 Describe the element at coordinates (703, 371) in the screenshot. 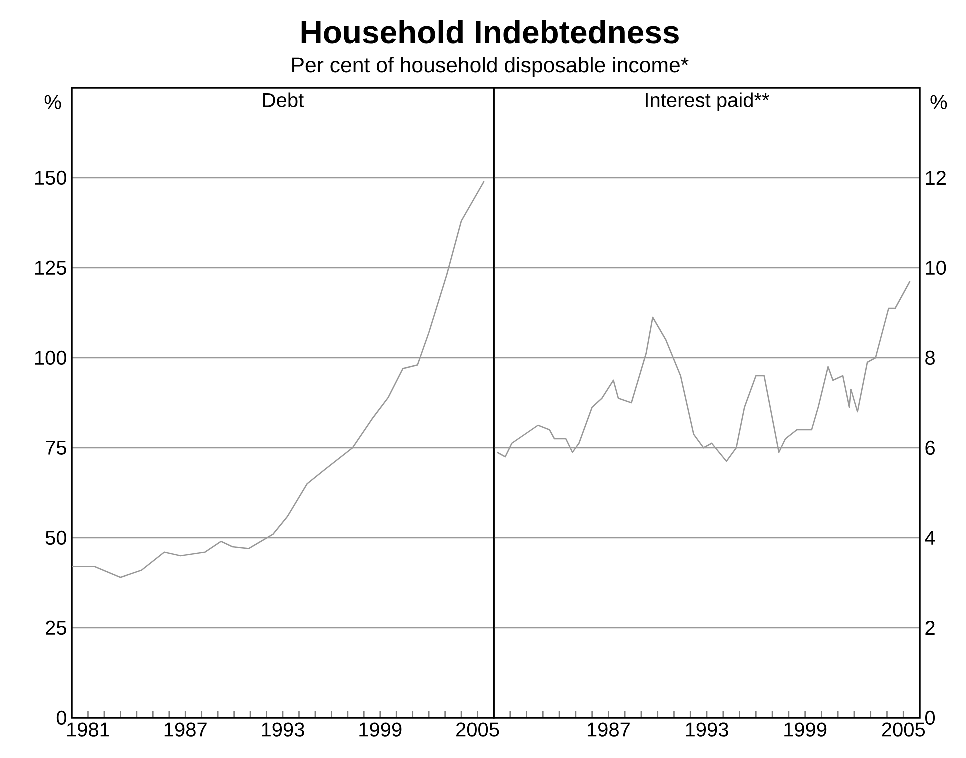

I see `line-series` at that location.